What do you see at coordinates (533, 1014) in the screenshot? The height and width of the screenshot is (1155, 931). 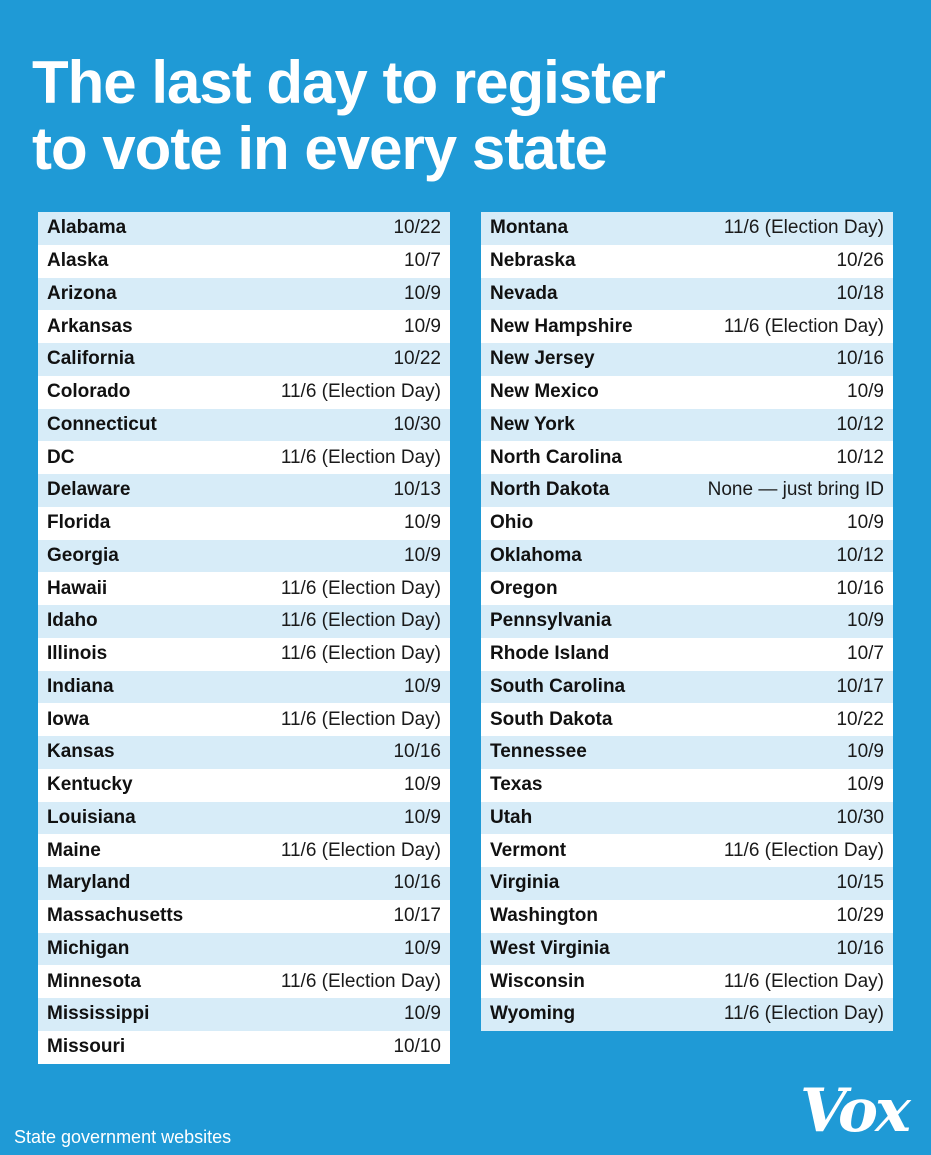 I see `state-name: Wyoming` at bounding box center [533, 1014].